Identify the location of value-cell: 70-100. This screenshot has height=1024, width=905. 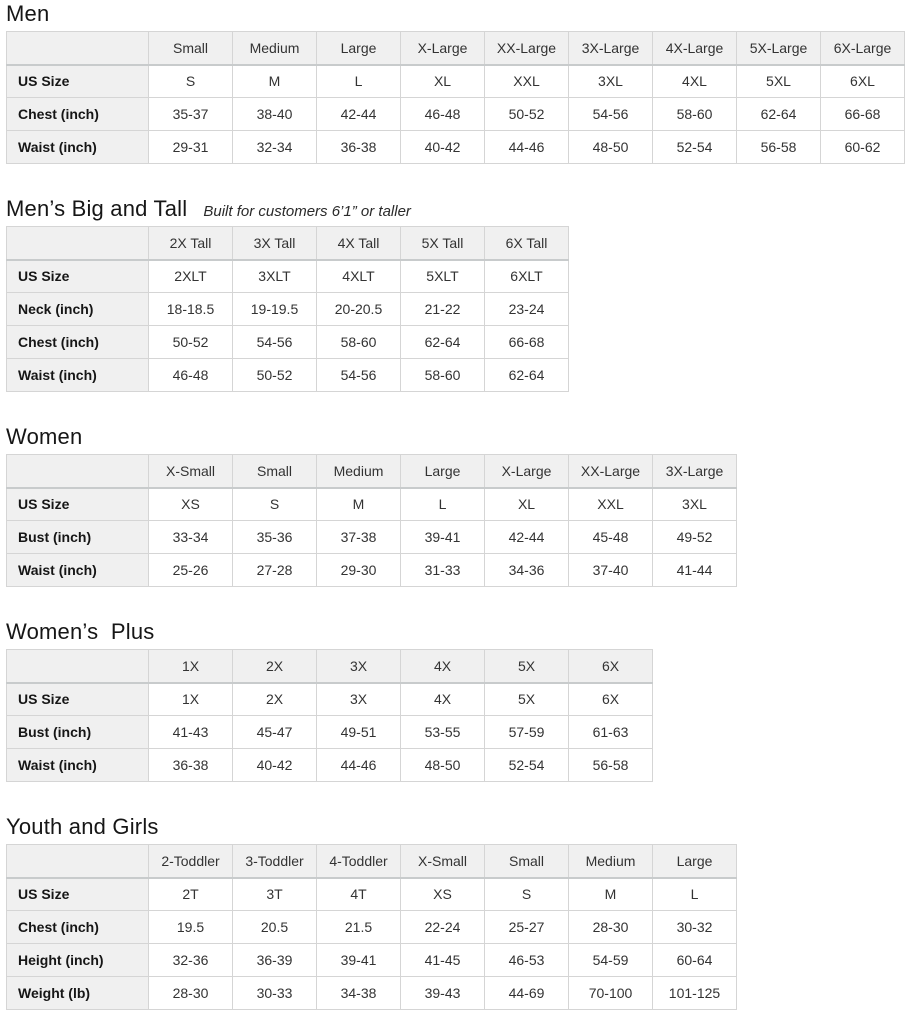
(610, 993).